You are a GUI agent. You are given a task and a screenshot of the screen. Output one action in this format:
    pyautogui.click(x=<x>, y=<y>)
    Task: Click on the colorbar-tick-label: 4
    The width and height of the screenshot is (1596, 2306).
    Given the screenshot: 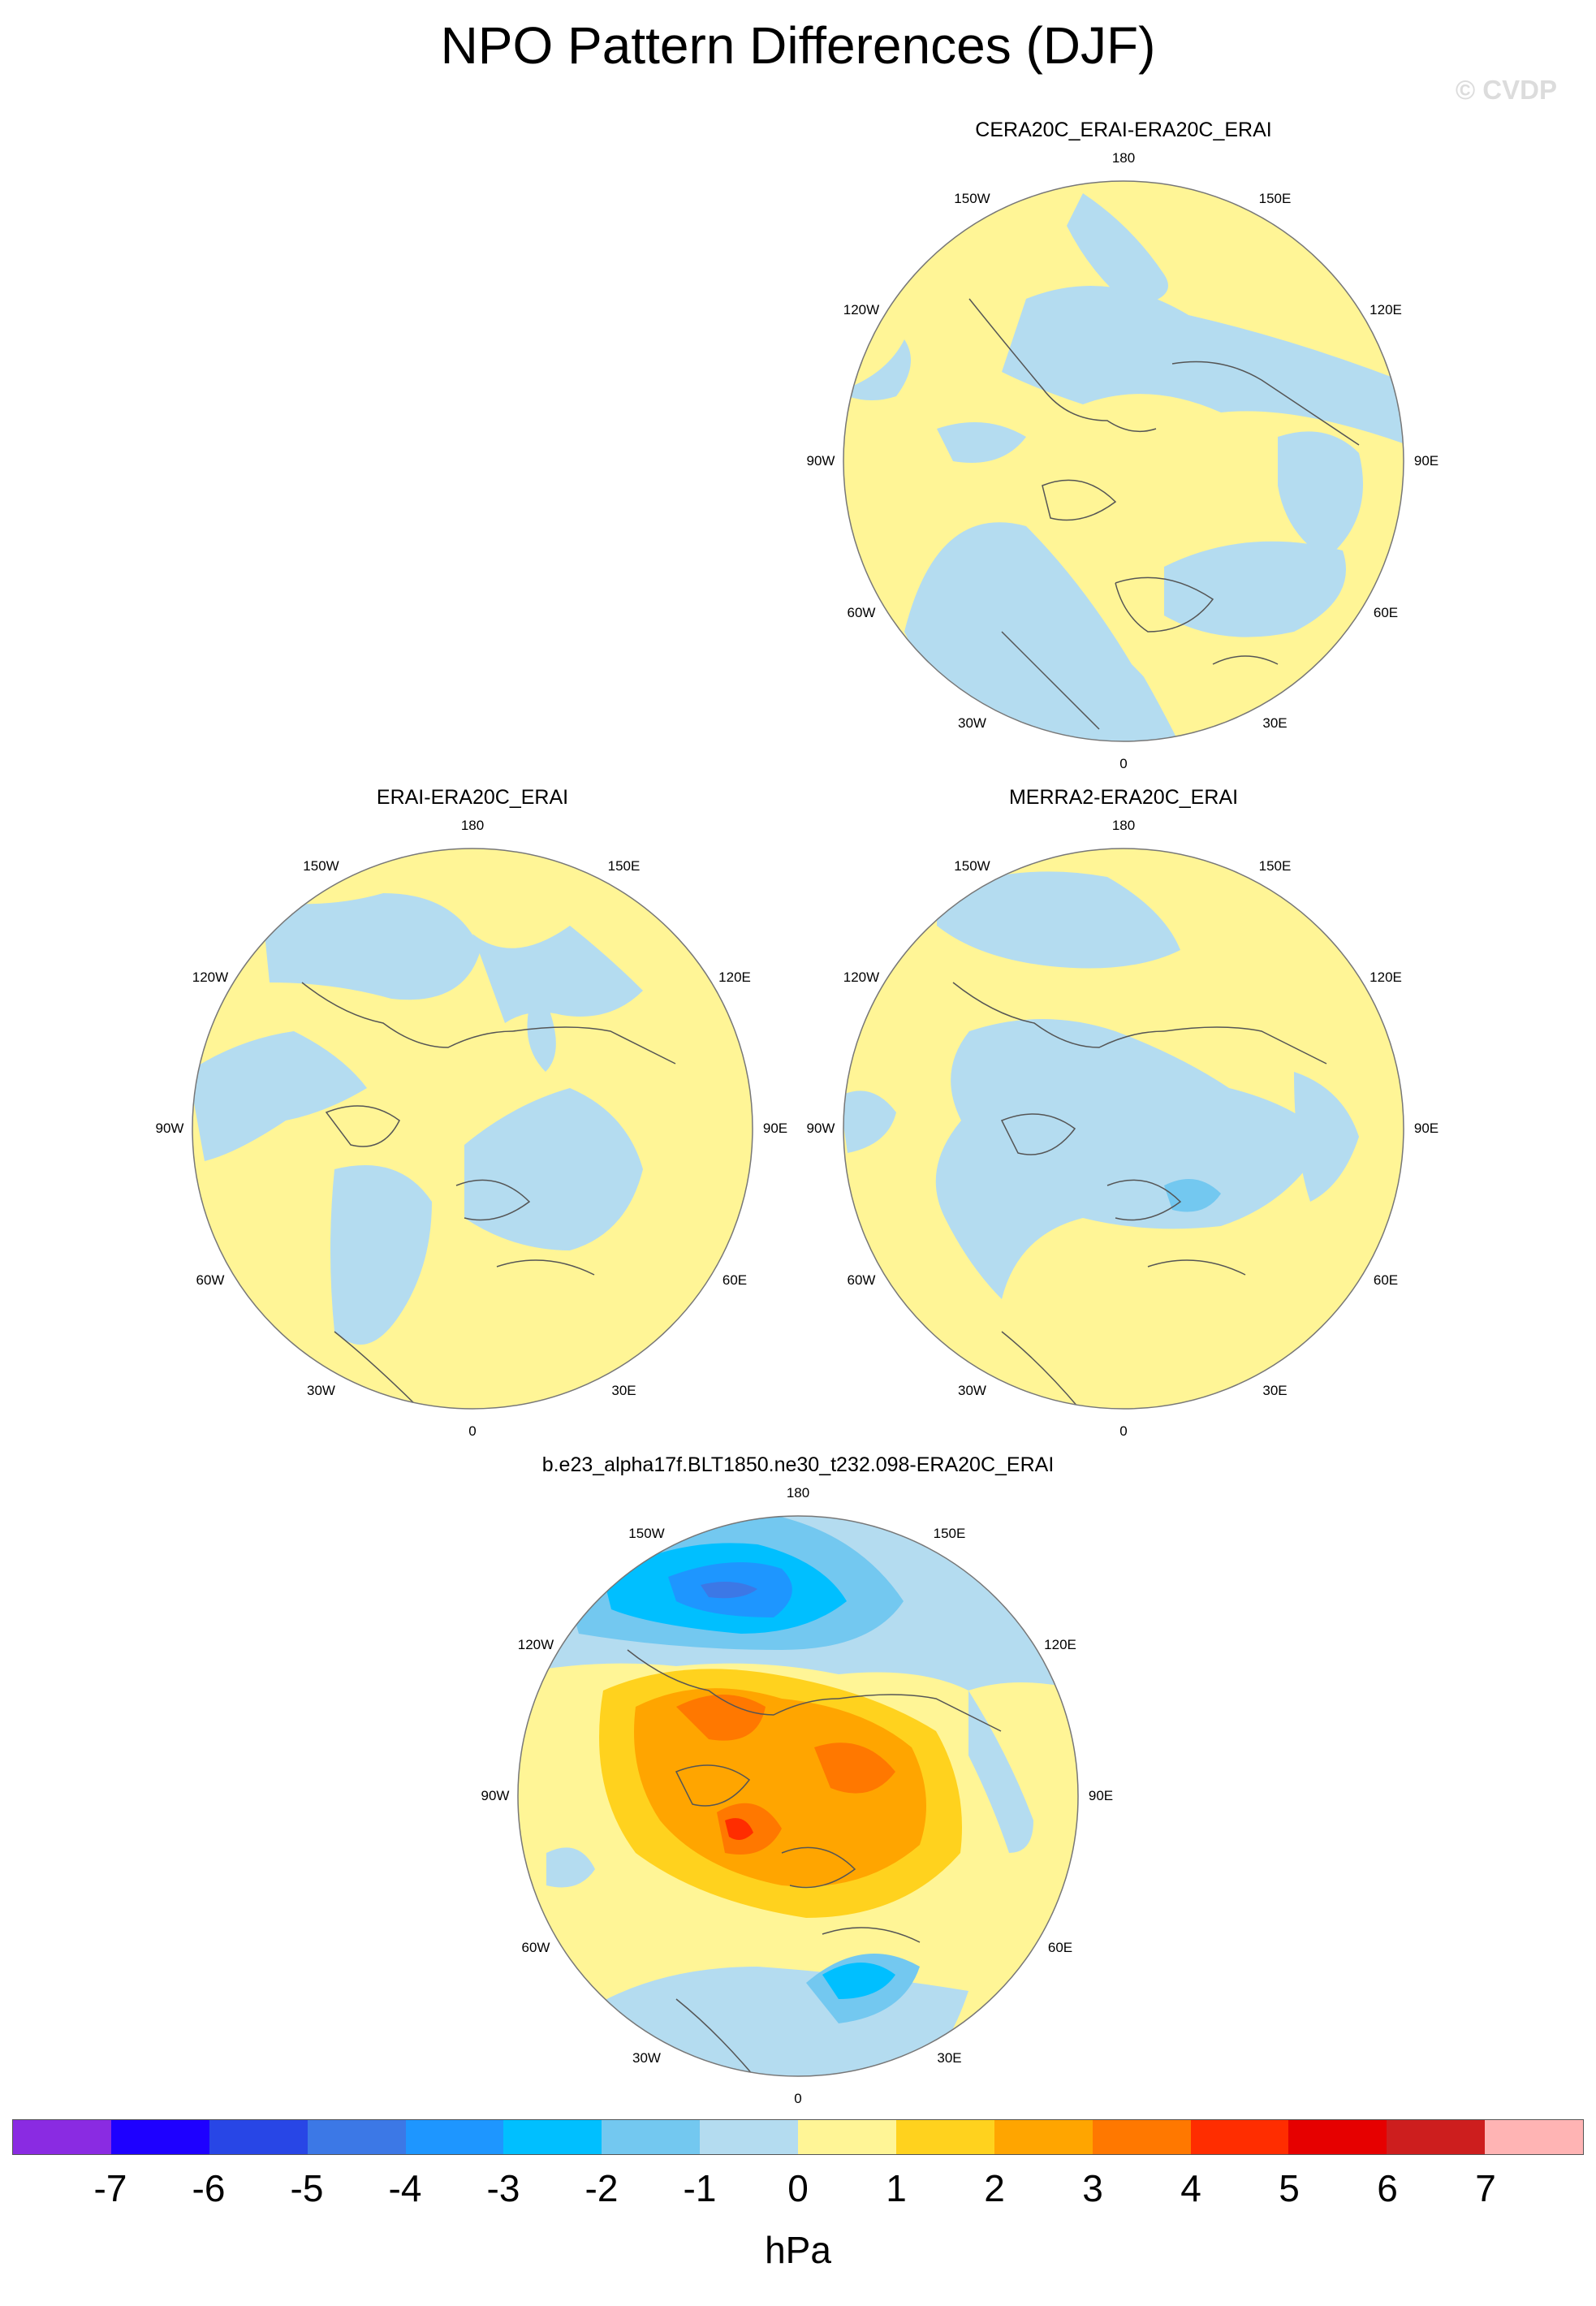 What is the action you would take?
    pyautogui.click(x=1190, y=2188)
    